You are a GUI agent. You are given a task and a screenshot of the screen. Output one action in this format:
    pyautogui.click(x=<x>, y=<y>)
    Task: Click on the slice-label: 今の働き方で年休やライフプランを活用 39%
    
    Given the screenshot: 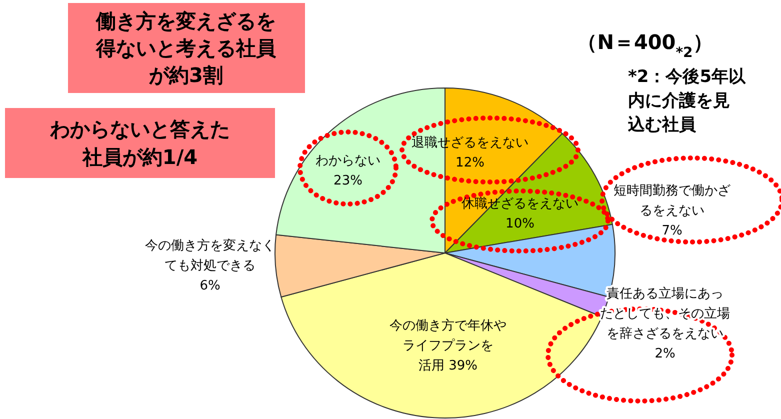 What is the action you would take?
    pyautogui.click(x=448, y=346)
    